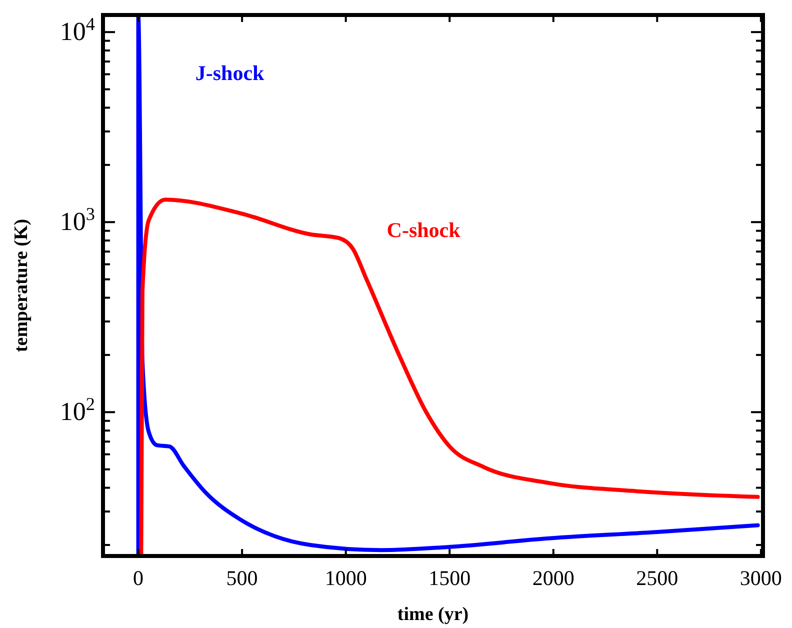 This screenshot has height=628, width=792. What do you see at coordinates (553, 578) in the screenshot?
I see `x-tick-label: 2000` at bounding box center [553, 578].